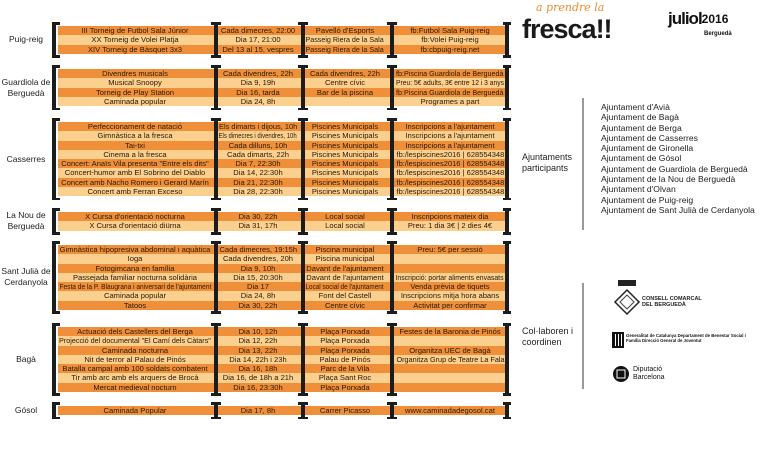 The width and height of the screenshot is (760, 450). I want to click on event-date-text: Dia 28, 22:30h, so click(258, 191).